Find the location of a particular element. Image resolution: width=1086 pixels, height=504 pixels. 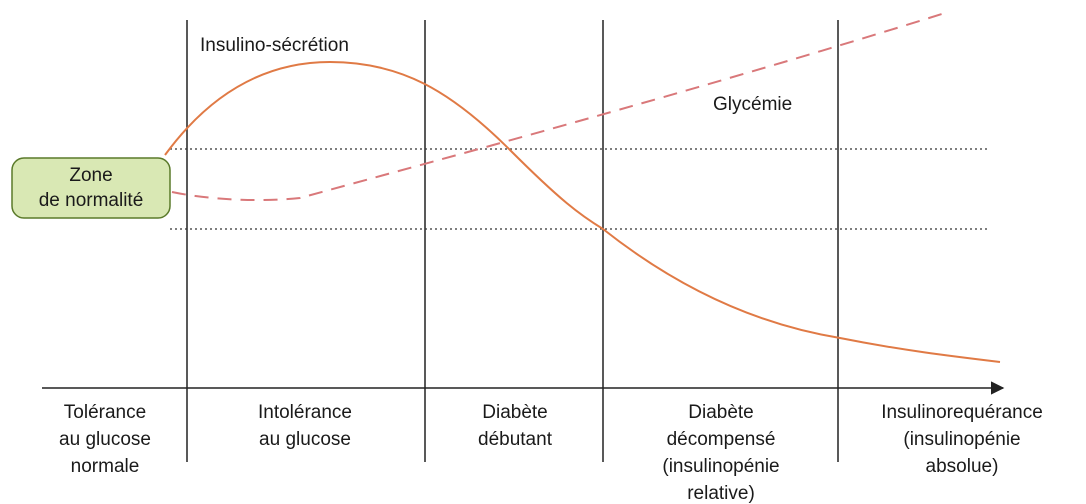

stage-label: Intolérance is located at coordinates (305, 412).